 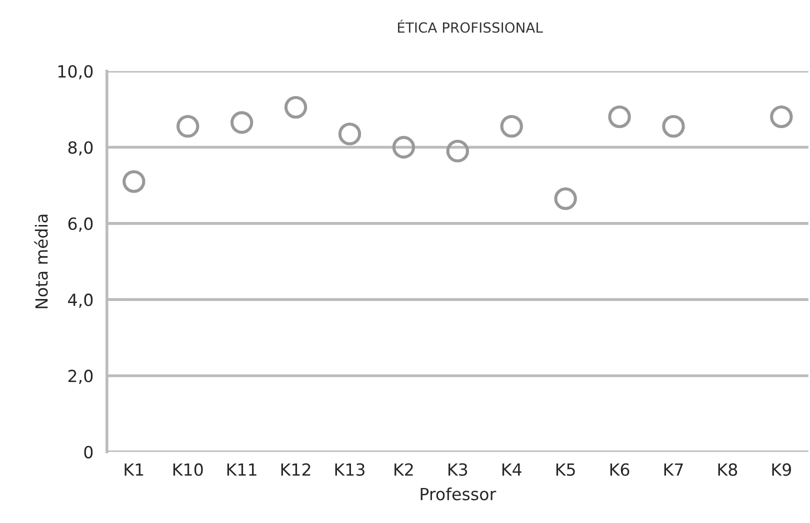 What do you see at coordinates (241, 469) in the screenshot?
I see `x-tick-label: K11` at bounding box center [241, 469].